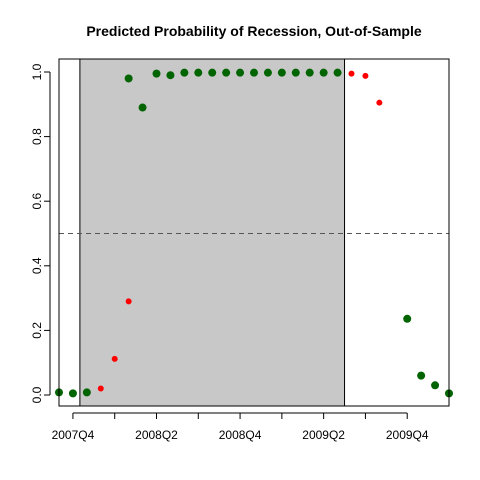 Image resolution: width=480 pixels, height=480 pixels. I want to click on x-tick-label: 2009Q4, so click(407, 435).